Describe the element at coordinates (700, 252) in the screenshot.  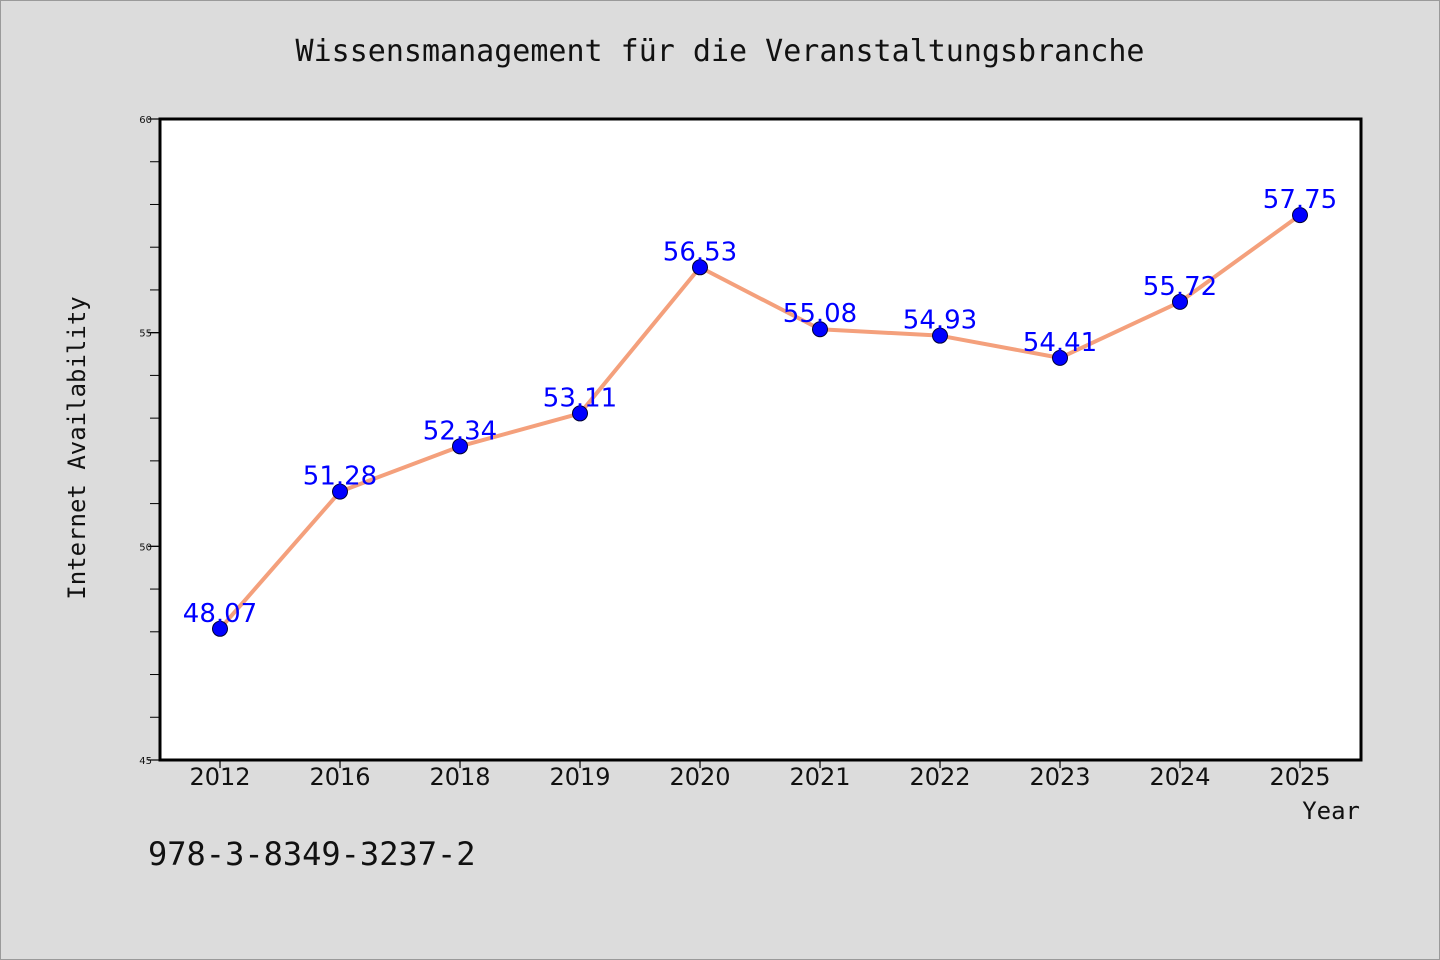
I see `data-label: 56.53` at that location.